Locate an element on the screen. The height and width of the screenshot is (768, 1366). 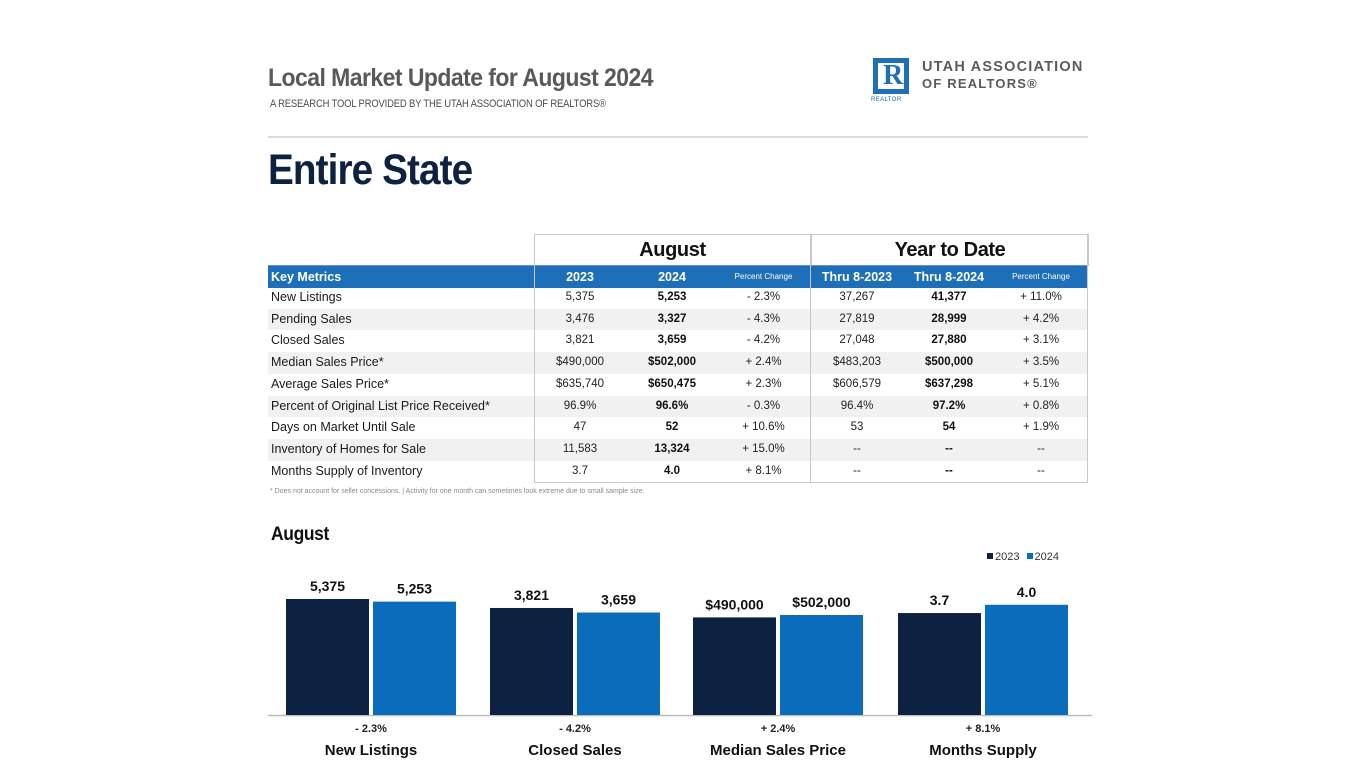
bar-value-label: 3.7 is located at coordinates (940, 600).